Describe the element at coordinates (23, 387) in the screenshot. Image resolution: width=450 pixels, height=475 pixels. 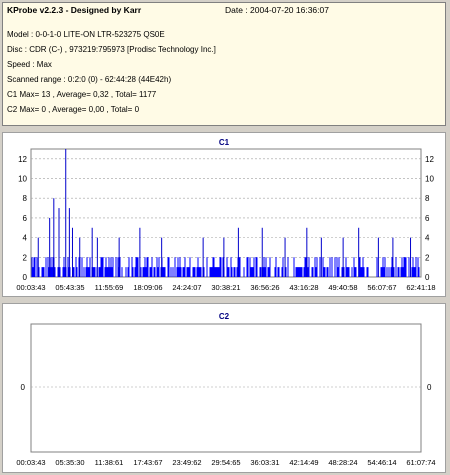
I see `c2-ytick-left: 0` at that location.